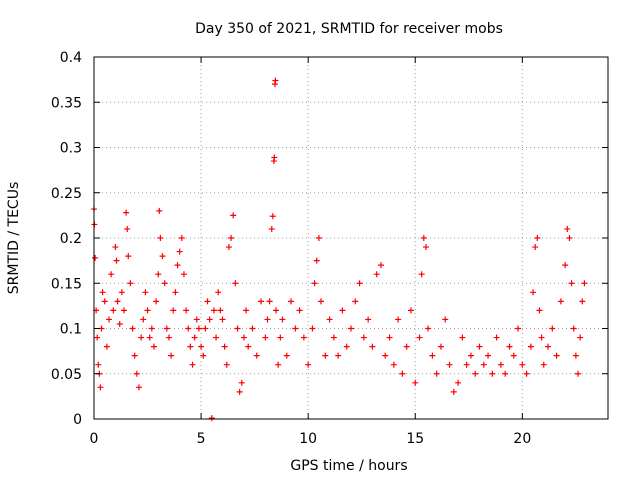 The image size is (640, 480). I want to click on y-tick-label: 0.35, so click(66, 103).